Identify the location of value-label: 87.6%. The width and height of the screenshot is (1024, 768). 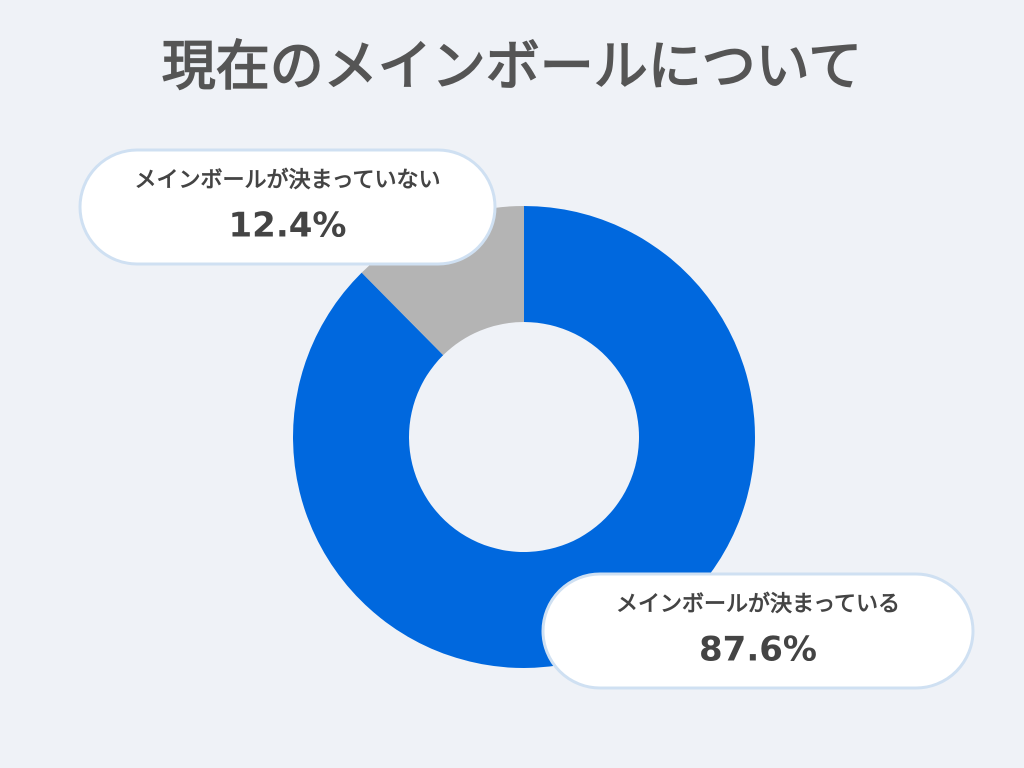
(758, 650).